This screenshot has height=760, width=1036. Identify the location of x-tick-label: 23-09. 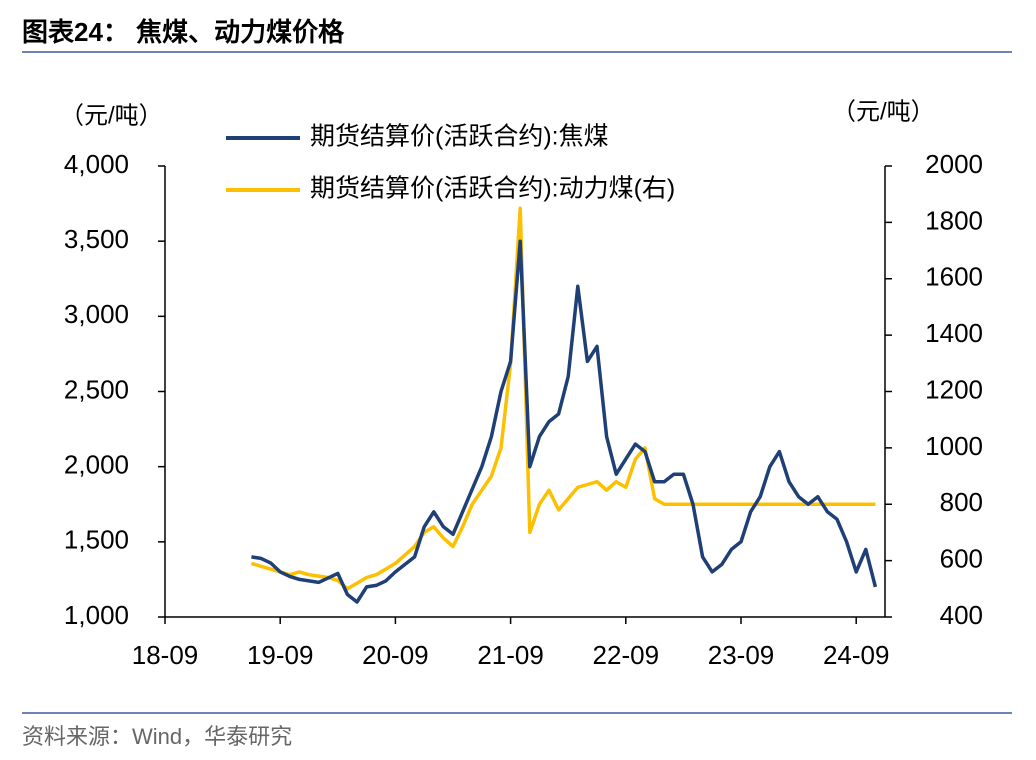
(741, 655).